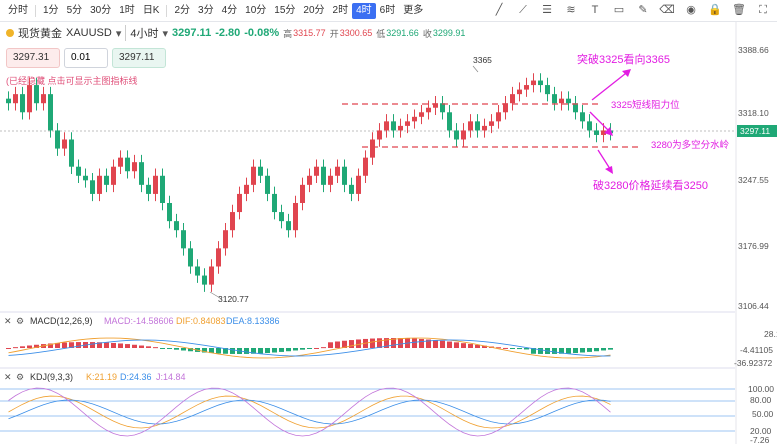  What do you see at coordinates (206, 10) in the screenshot?
I see `timeframe-7: 3分` at bounding box center [206, 10].